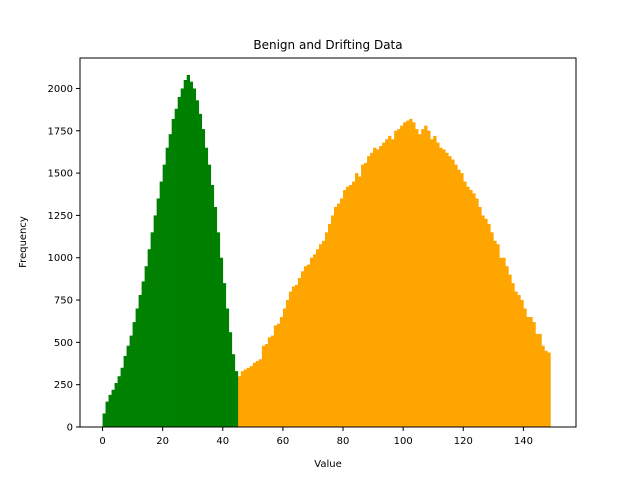  Describe the element at coordinates (403, 441) in the screenshot. I see `x-tick-label: 100` at that location.